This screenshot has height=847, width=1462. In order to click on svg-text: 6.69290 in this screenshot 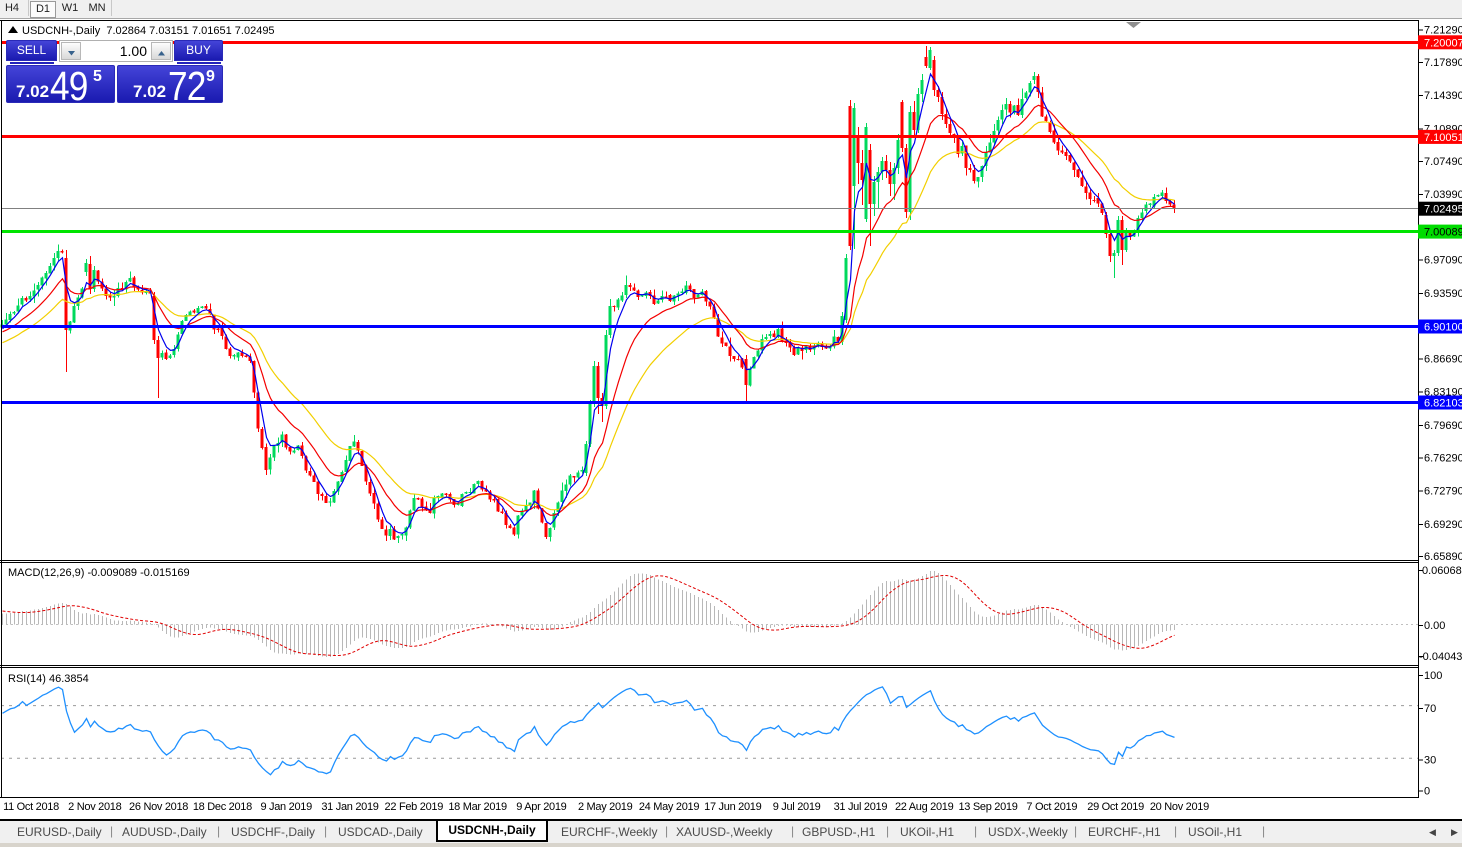, I will do `click(1443, 525)`.